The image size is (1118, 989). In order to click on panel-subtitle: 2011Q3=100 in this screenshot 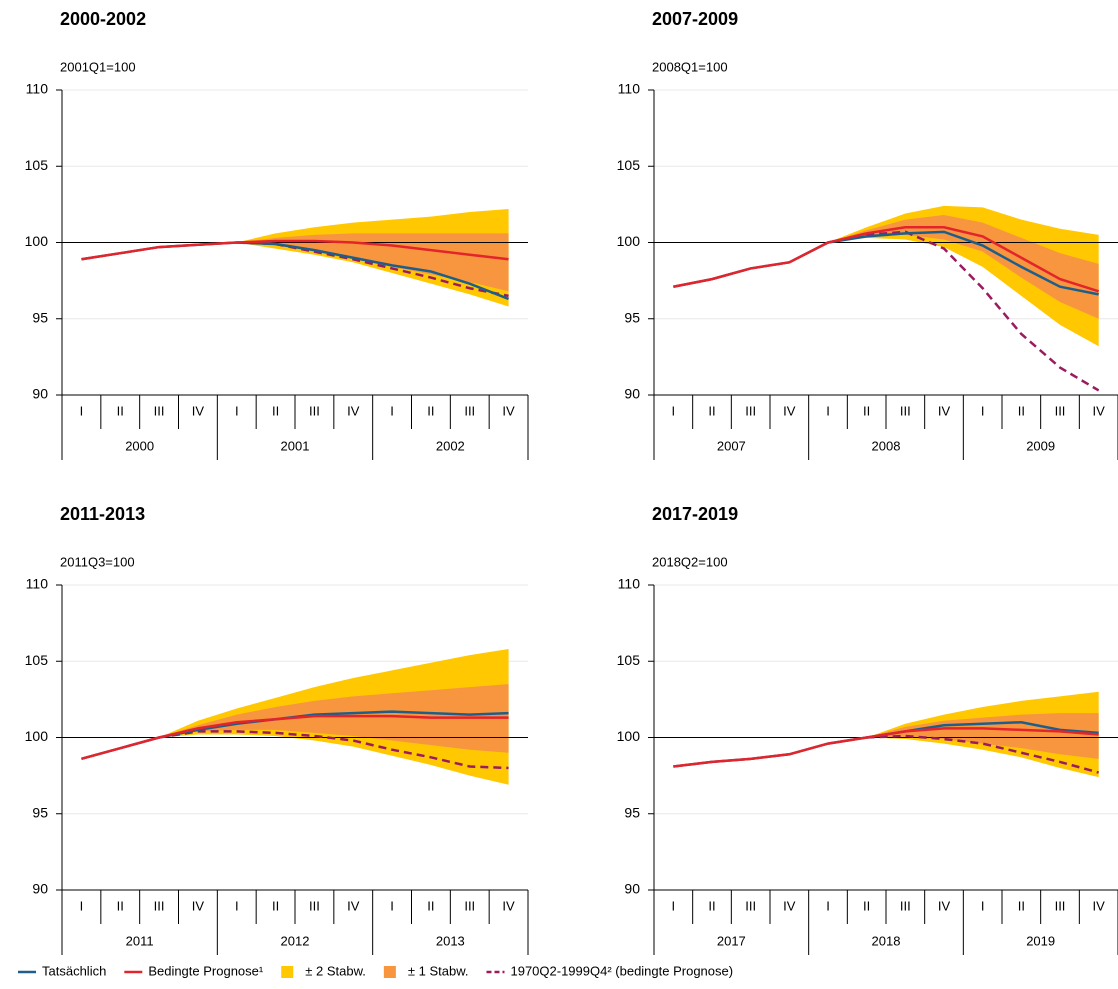, I will do `click(97, 561)`.